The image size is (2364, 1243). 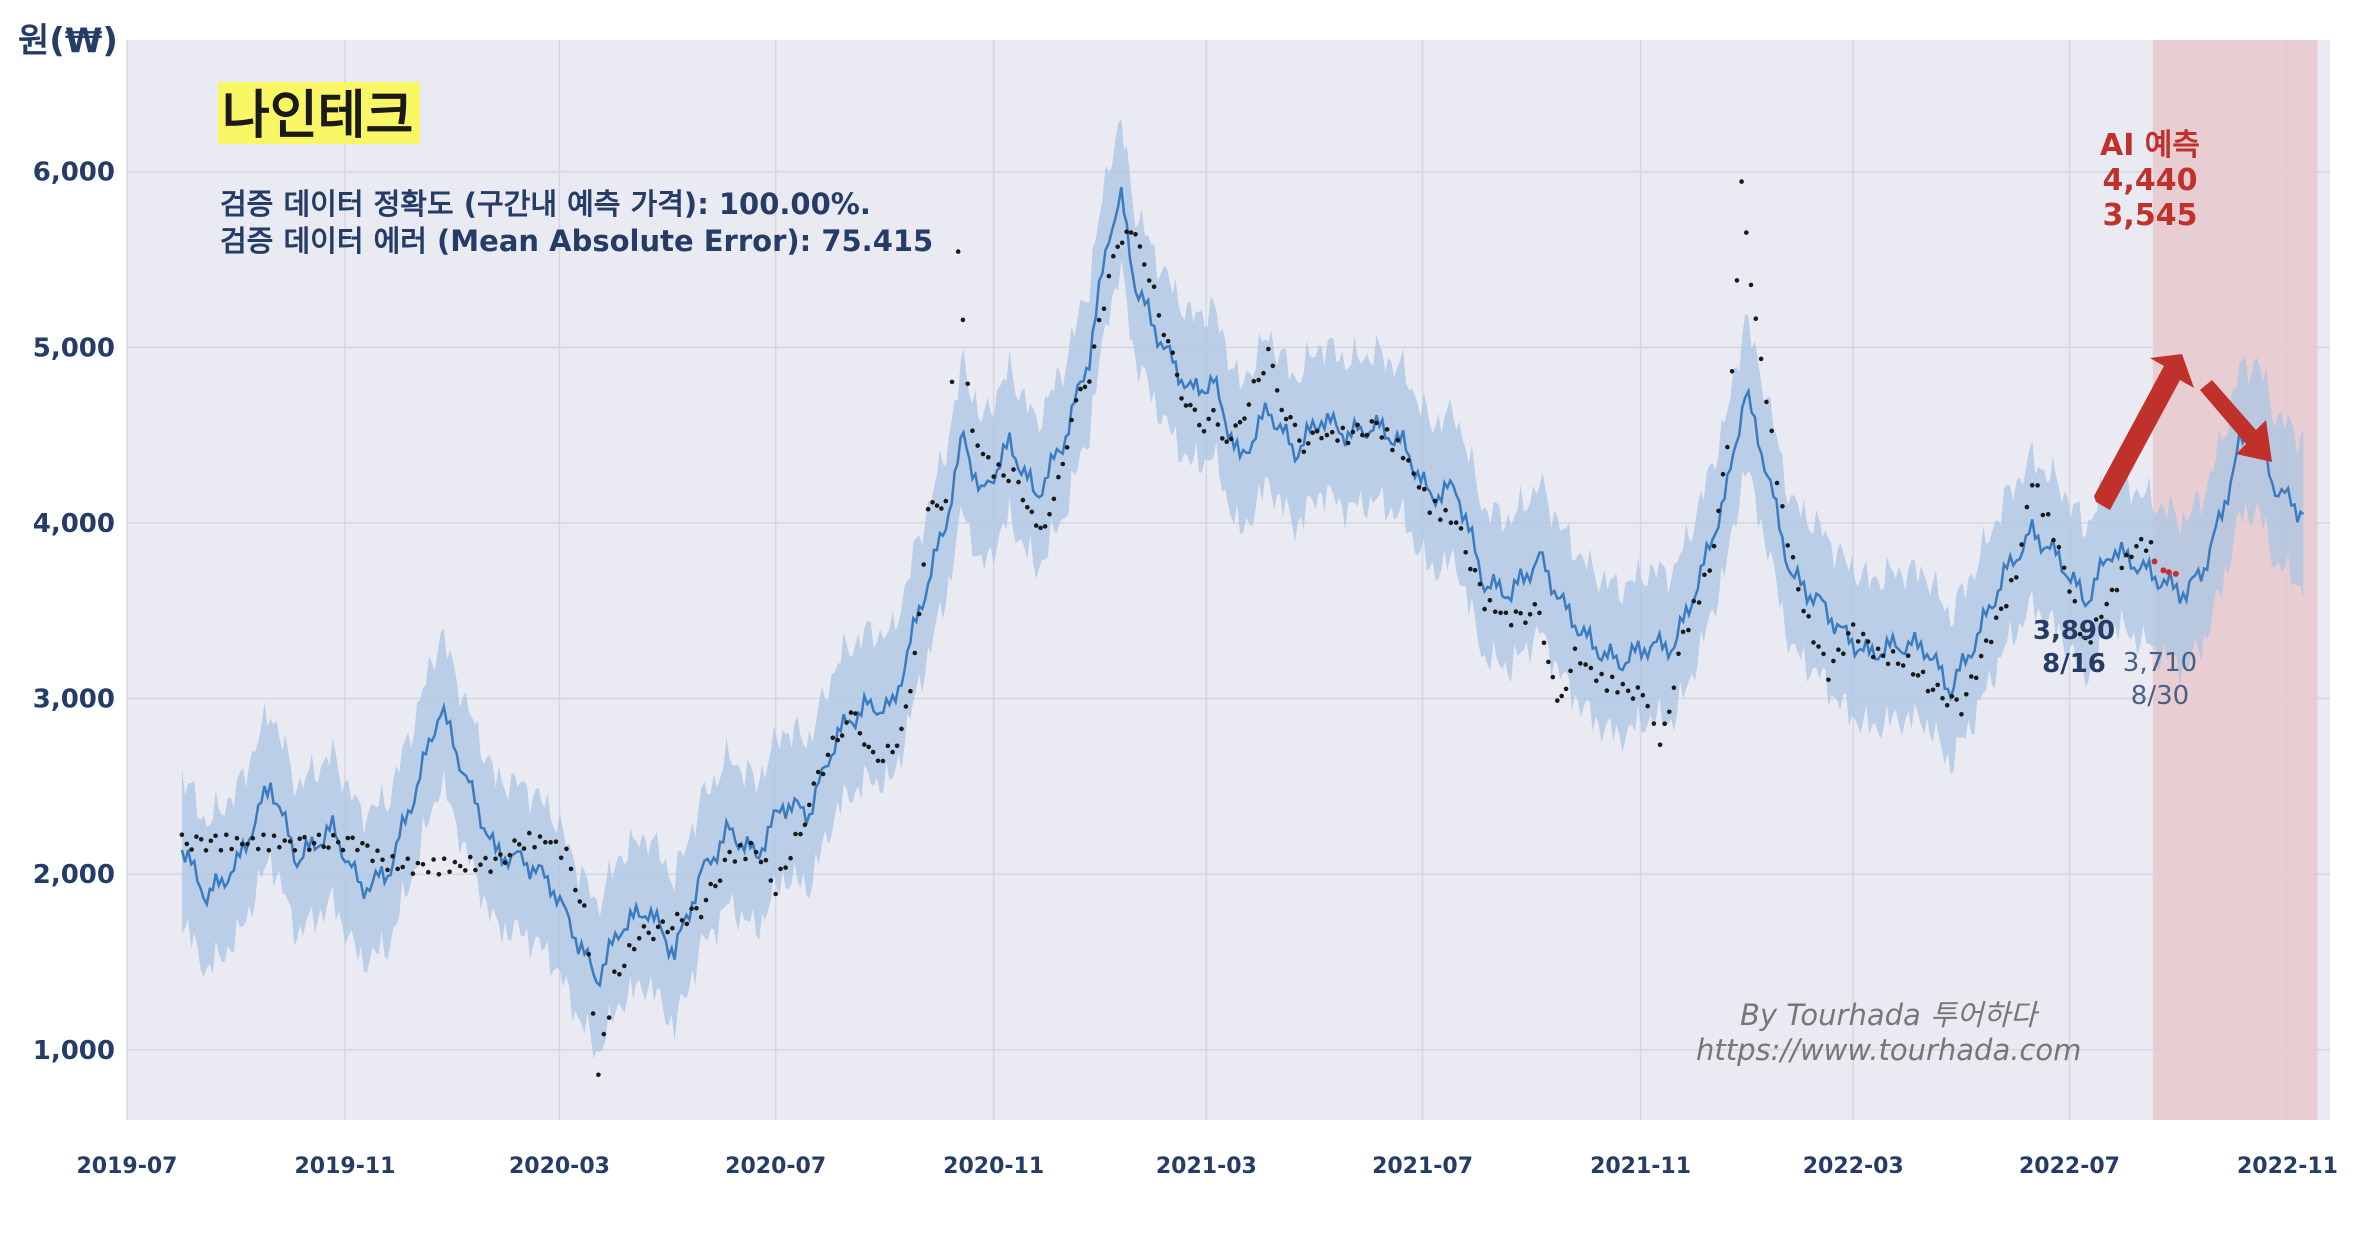 What do you see at coordinates (559, 1166) in the screenshot?
I see `x-tick-label: 2020-03` at bounding box center [559, 1166].